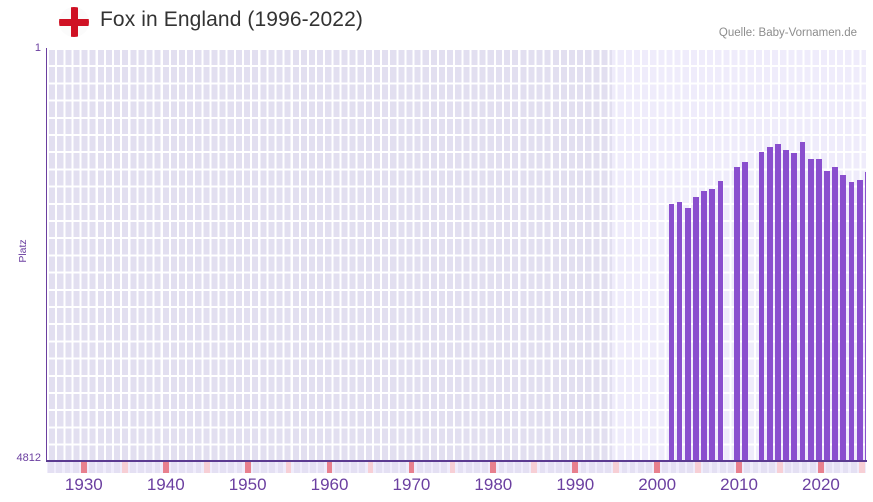 The image size is (873, 502). What do you see at coordinates (411, 484) in the screenshot?
I see `x-axis-tick-label: 1970` at bounding box center [411, 484].